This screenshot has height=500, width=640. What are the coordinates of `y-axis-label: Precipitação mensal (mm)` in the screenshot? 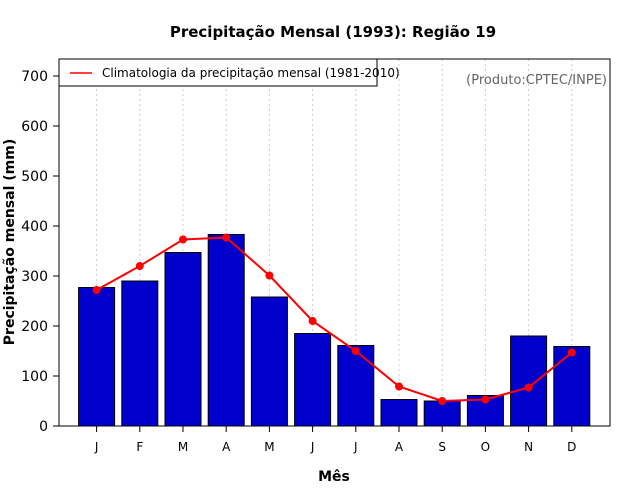 It's located at (10, 242).